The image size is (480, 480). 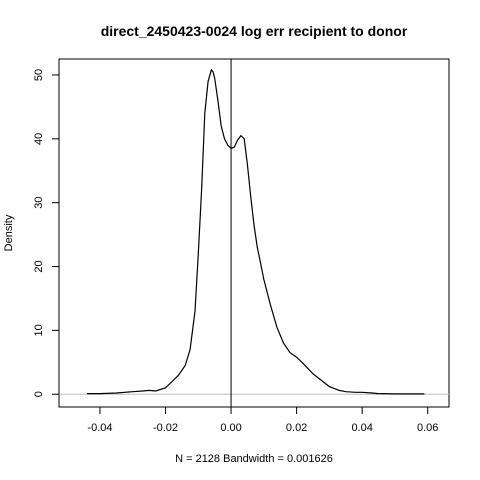 What do you see at coordinates (39, 266) in the screenshot?
I see `y-tick-label: 20` at bounding box center [39, 266].